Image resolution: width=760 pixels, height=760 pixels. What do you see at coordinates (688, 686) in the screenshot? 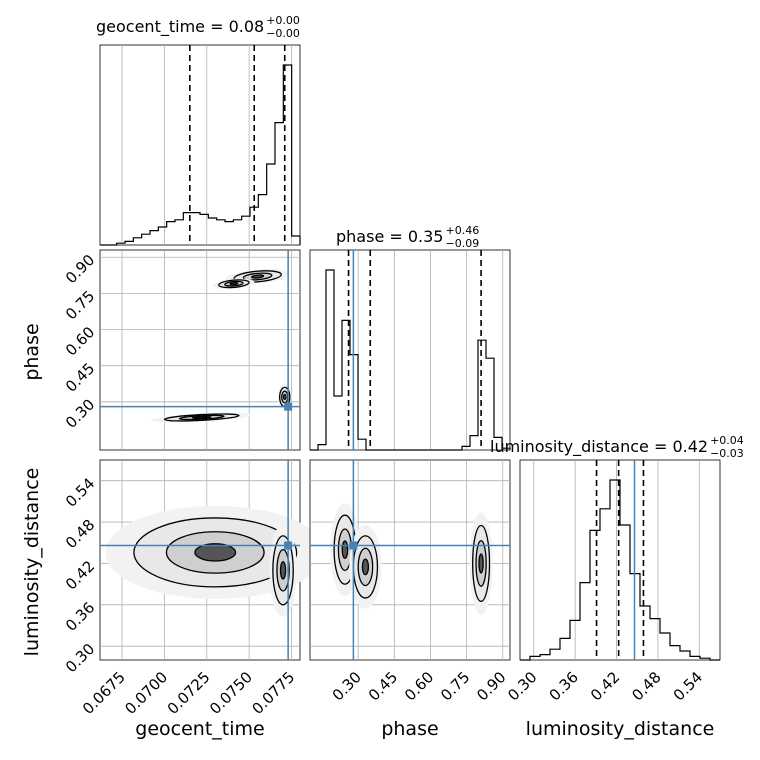
I see `tick-label-x: 0.54` at bounding box center [688, 686].